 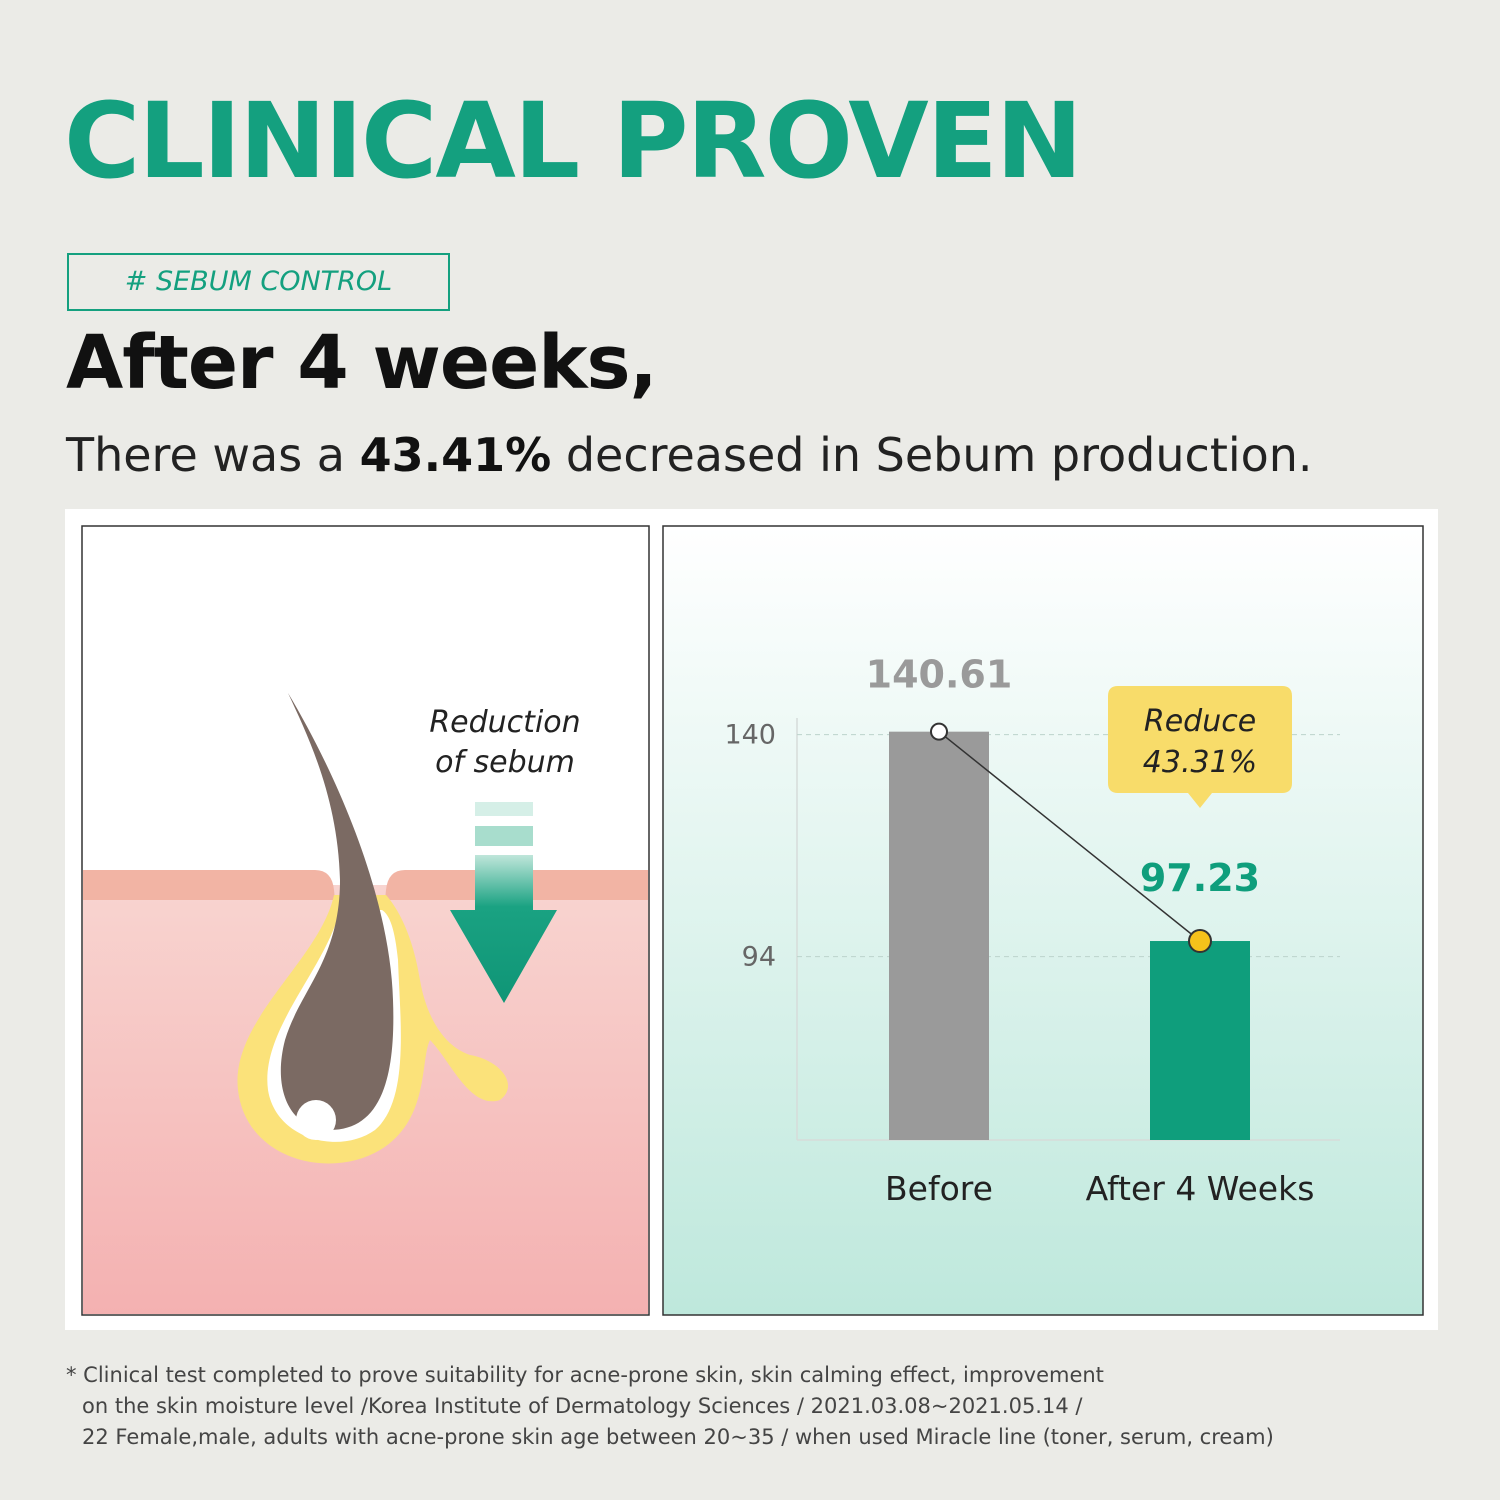 I want to click on callout, so click(x=1200, y=747).